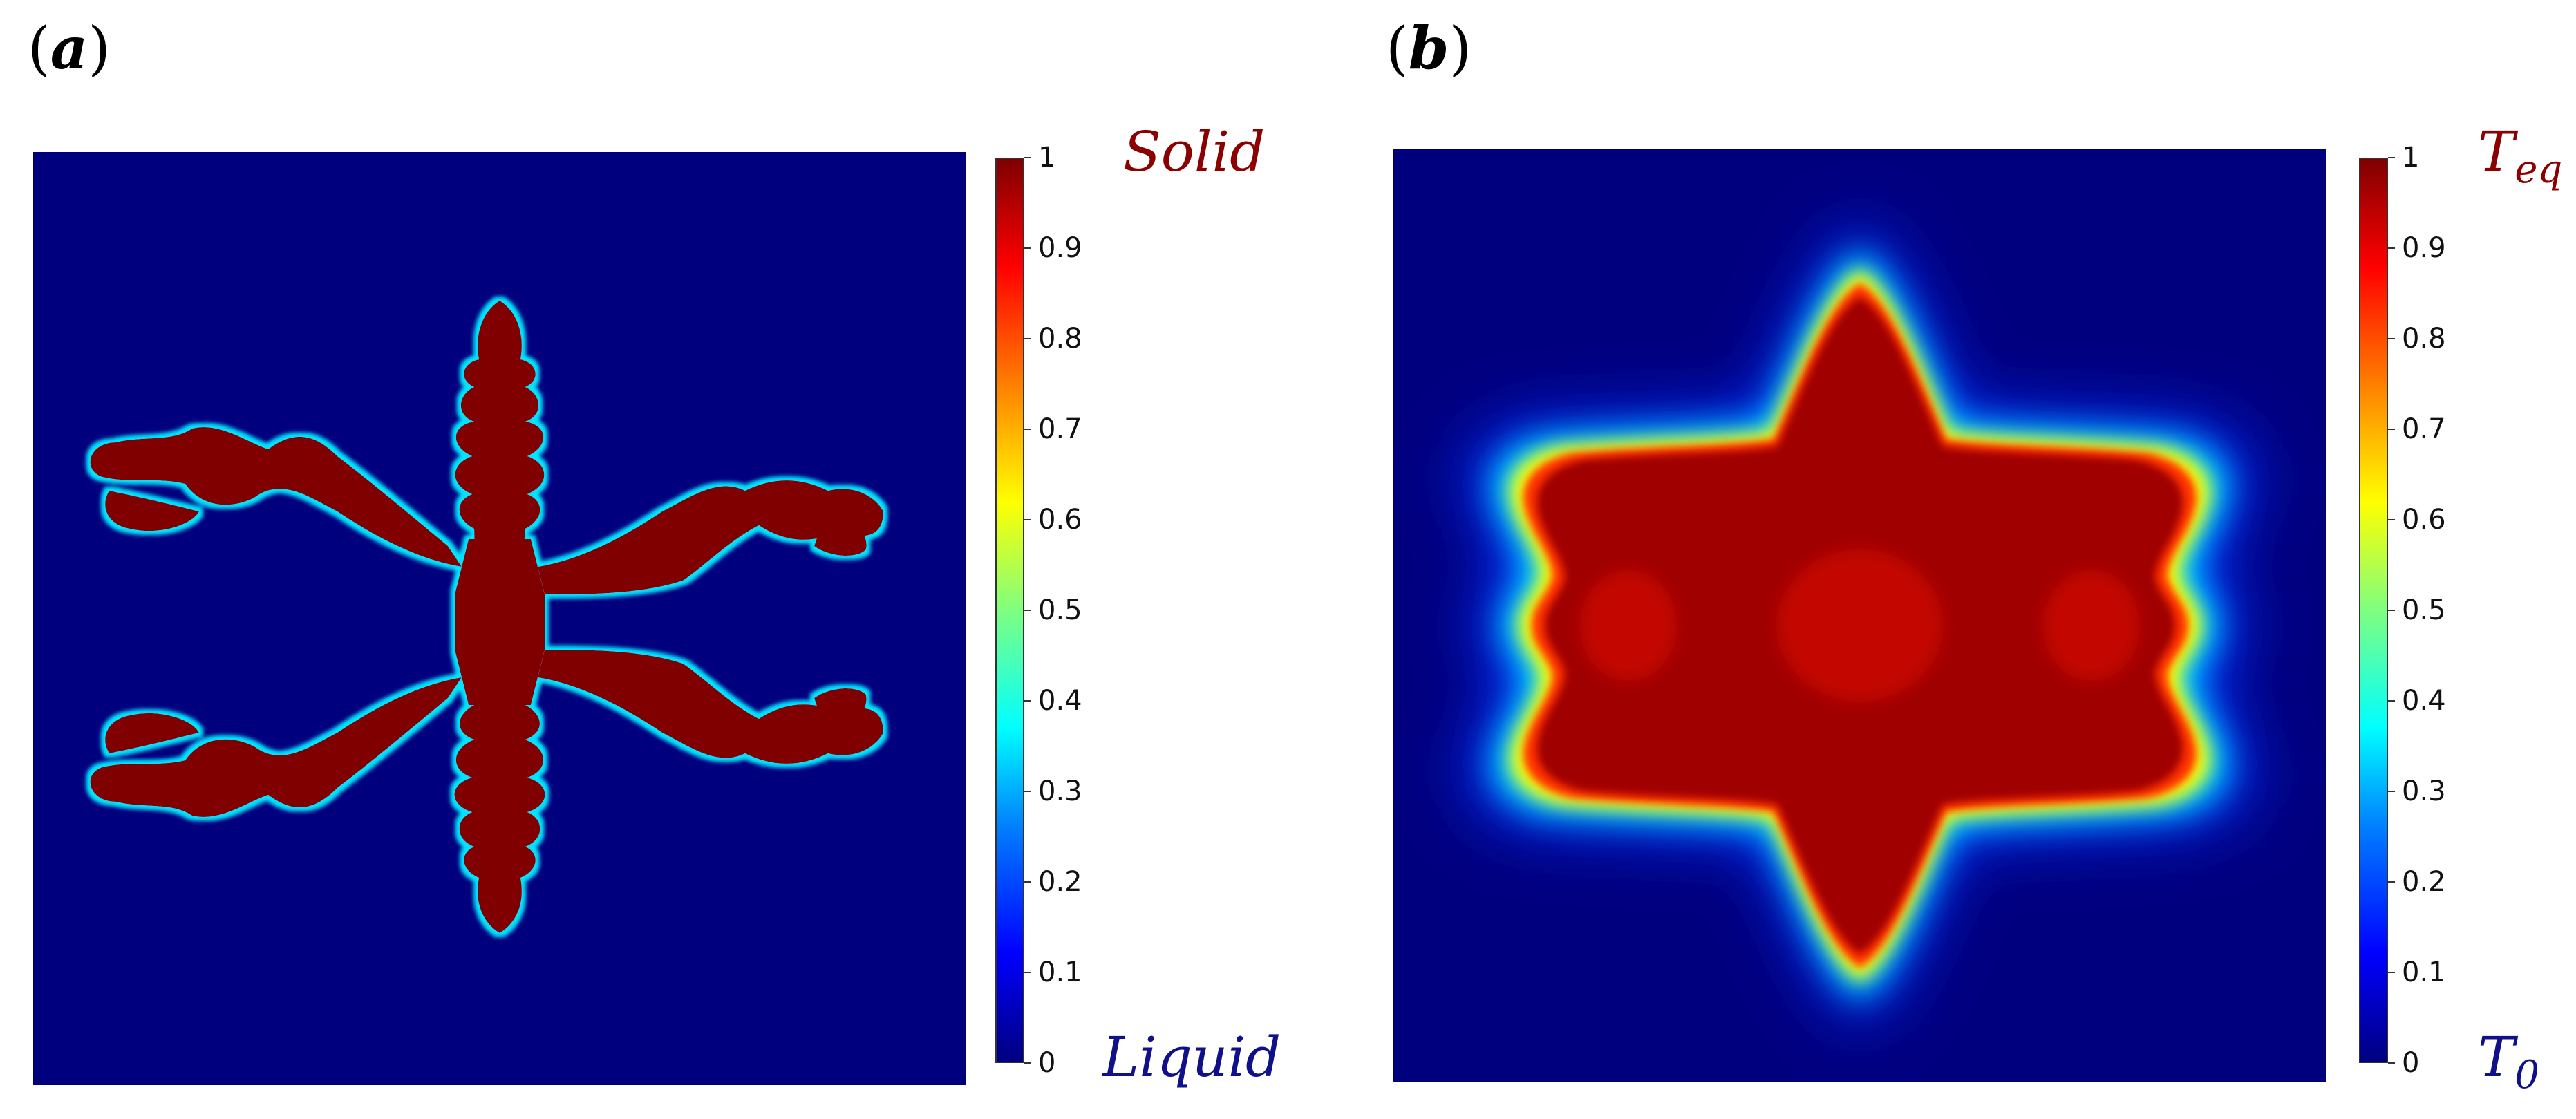  I want to click on colorbar-bottom-label-a: Liquid, so click(1191, 1057).